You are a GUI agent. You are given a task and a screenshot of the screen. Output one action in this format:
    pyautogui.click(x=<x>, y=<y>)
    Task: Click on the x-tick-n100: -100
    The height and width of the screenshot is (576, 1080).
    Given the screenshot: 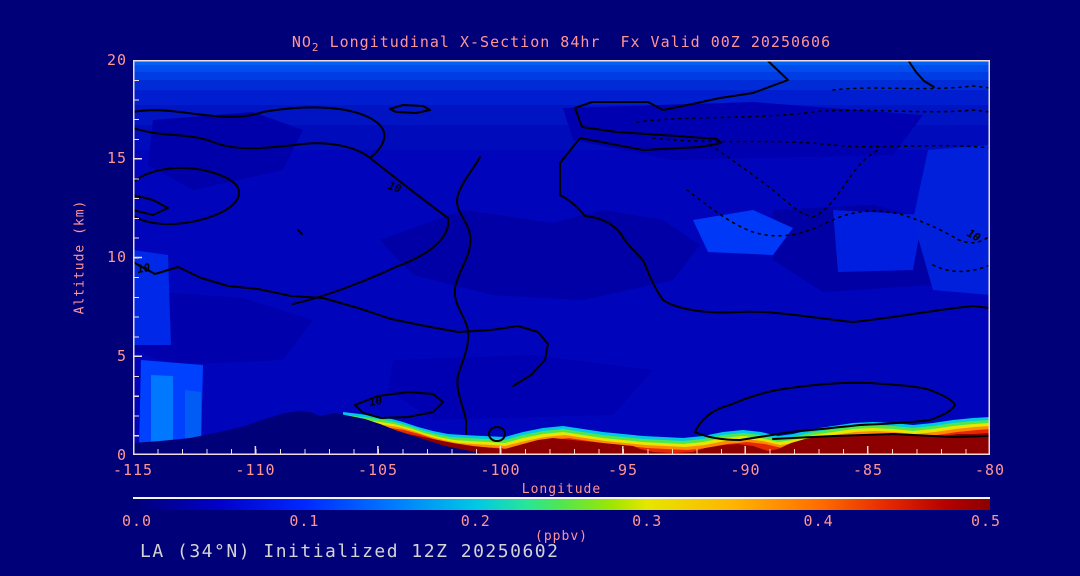 What is the action you would take?
    pyautogui.click(x=500, y=470)
    